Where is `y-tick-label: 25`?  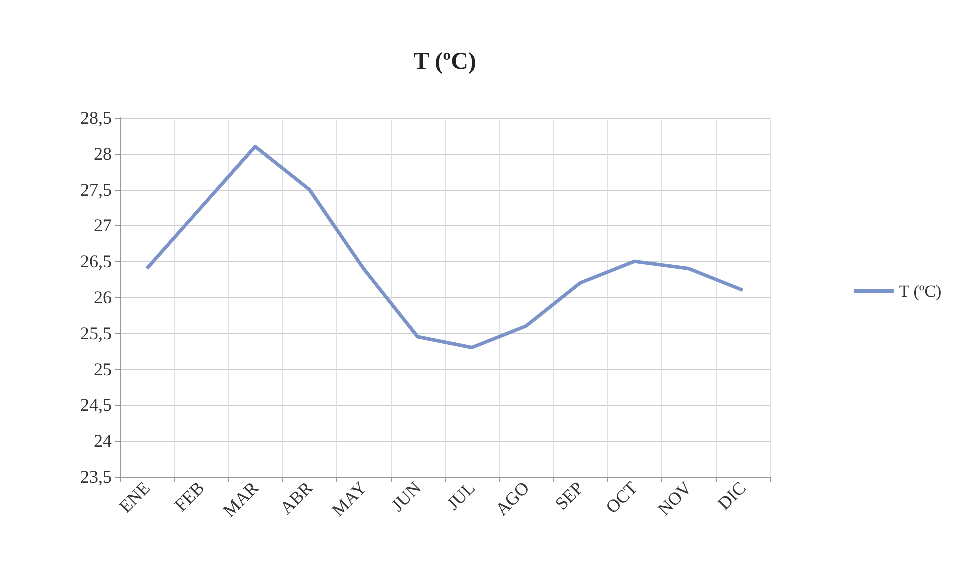
y-tick-label: 25 is located at coordinates (103, 369).